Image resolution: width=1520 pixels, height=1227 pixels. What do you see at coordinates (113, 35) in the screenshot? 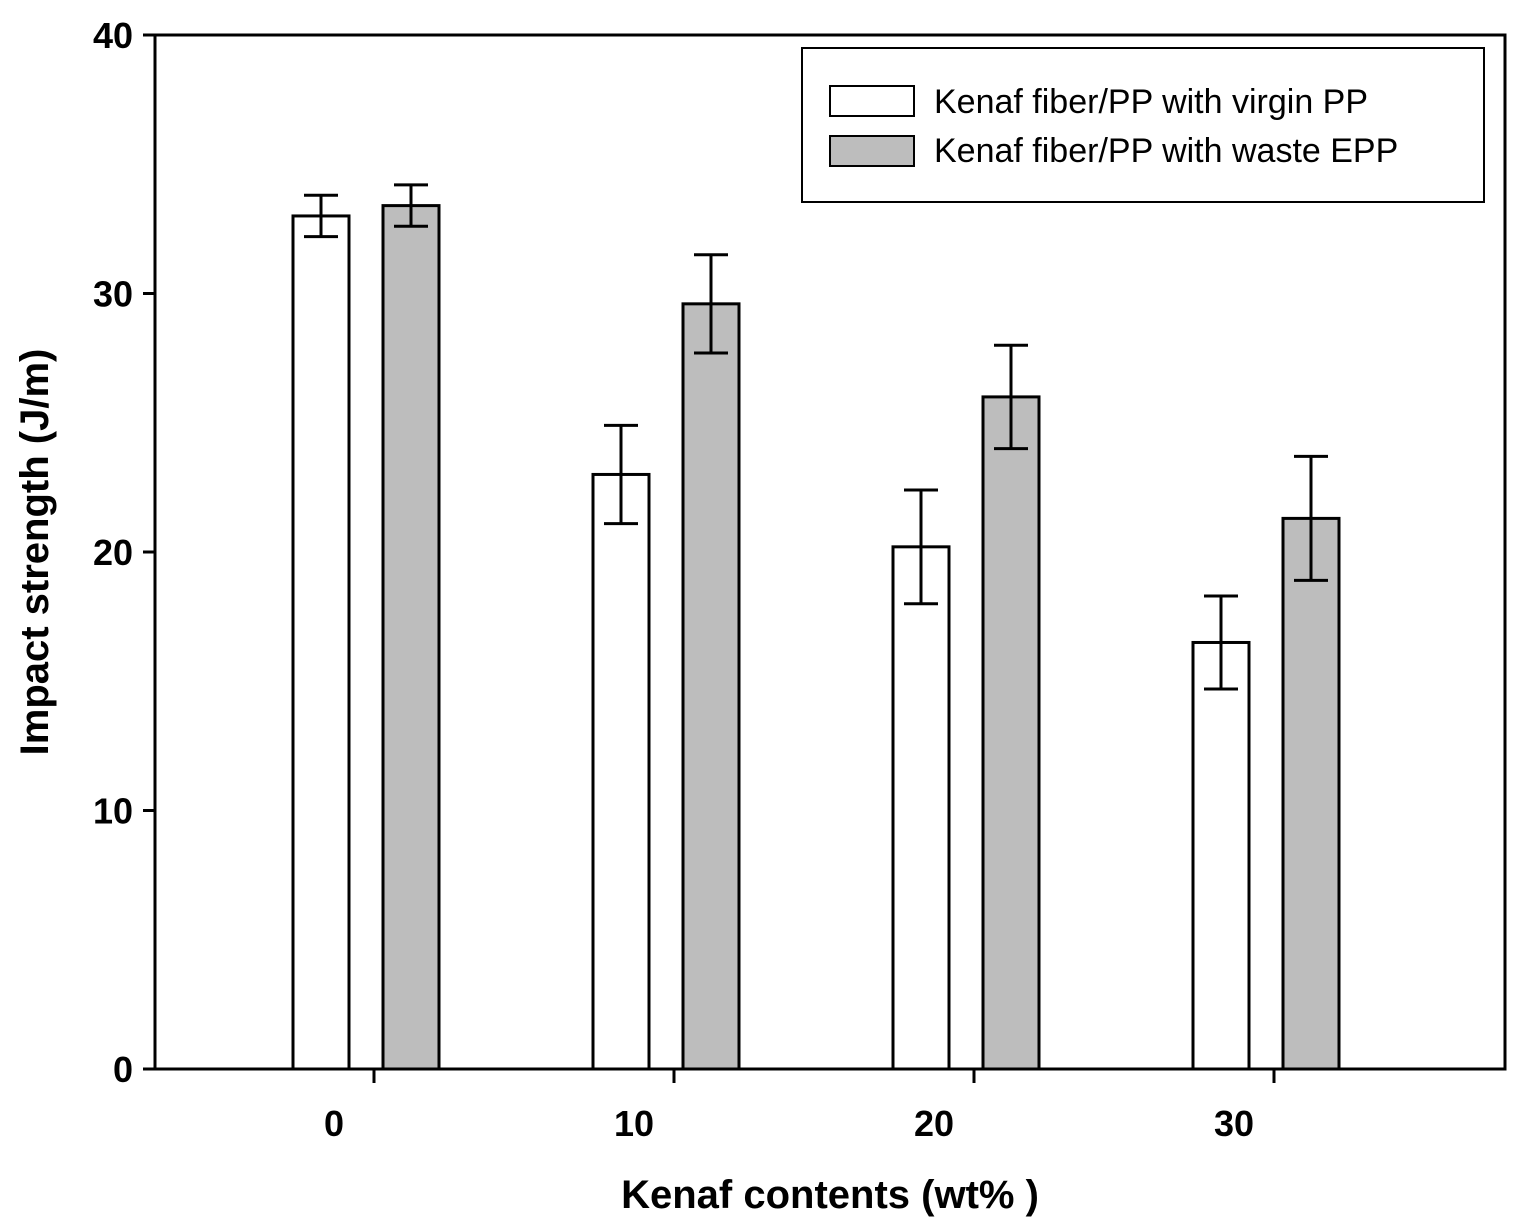
I see `y-tick-label-40: 40` at bounding box center [113, 35].